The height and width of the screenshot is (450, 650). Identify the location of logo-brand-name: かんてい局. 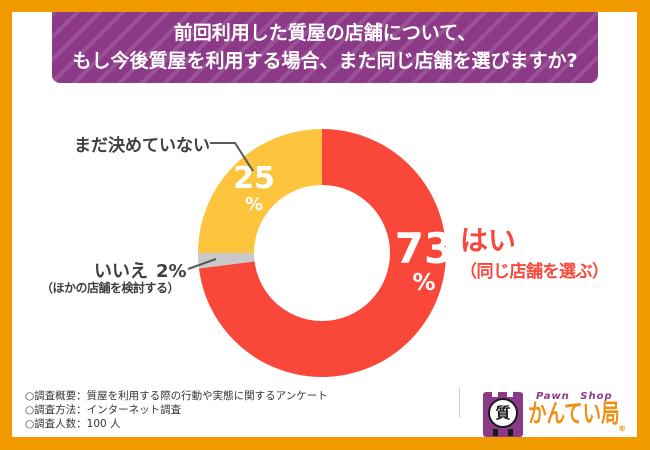
(574, 413).